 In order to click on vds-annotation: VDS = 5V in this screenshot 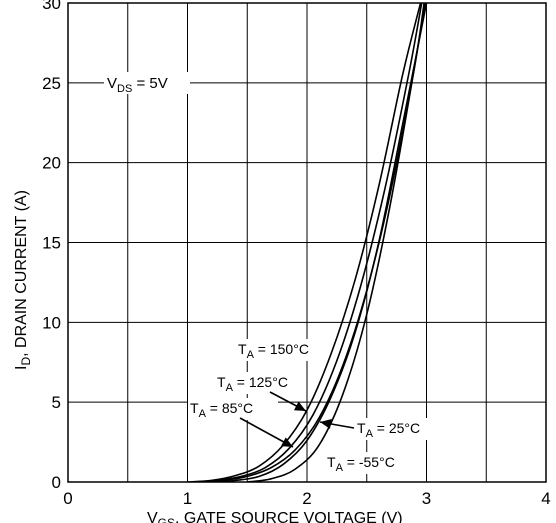, I will do `click(147, 83)`.